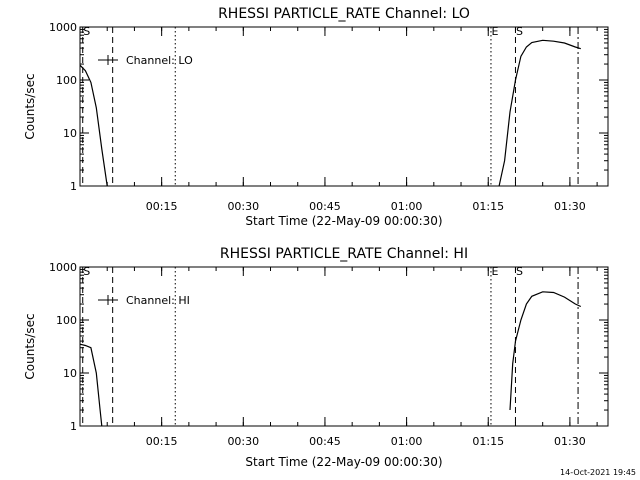 This screenshot has height=480, width=640. What do you see at coordinates (158, 300) in the screenshot?
I see `legend-label: Channel: HI` at bounding box center [158, 300].